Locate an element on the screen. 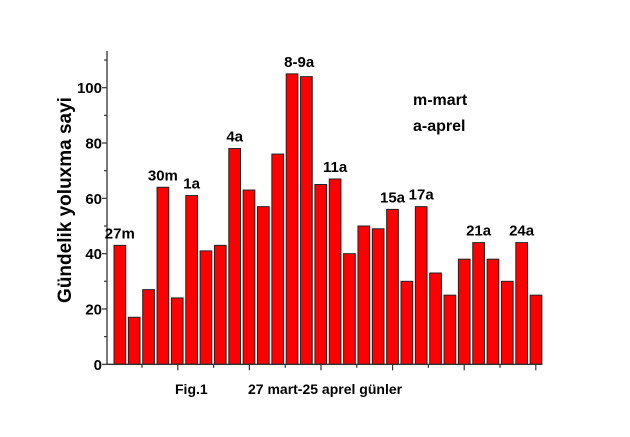 This screenshot has height=437, width=630. bar-21a is located at coordinates (478, 303).